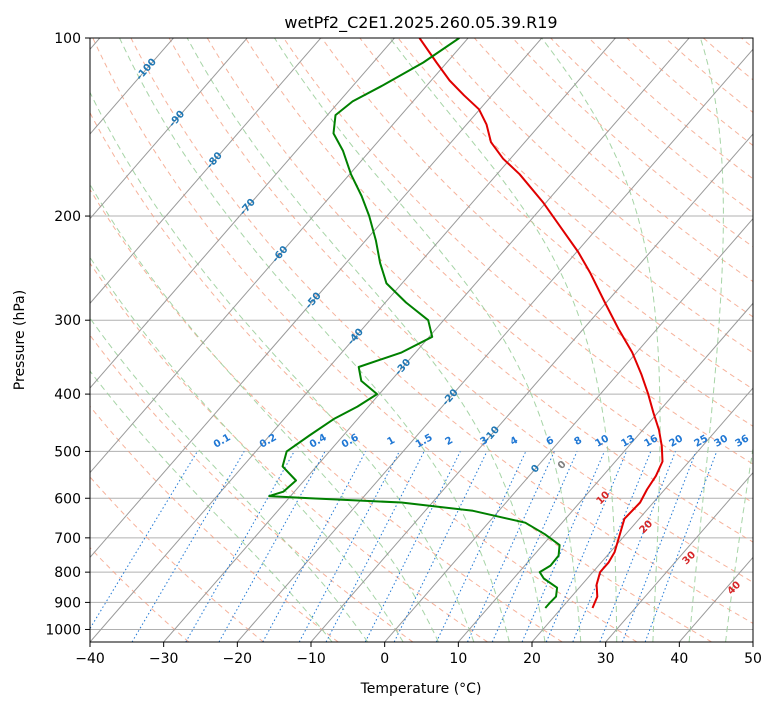 The image size is (775, 708). Describe the element at coordinates (550, 441) in the screenshot. I see `mixing-ratio-label: 6` at that location.